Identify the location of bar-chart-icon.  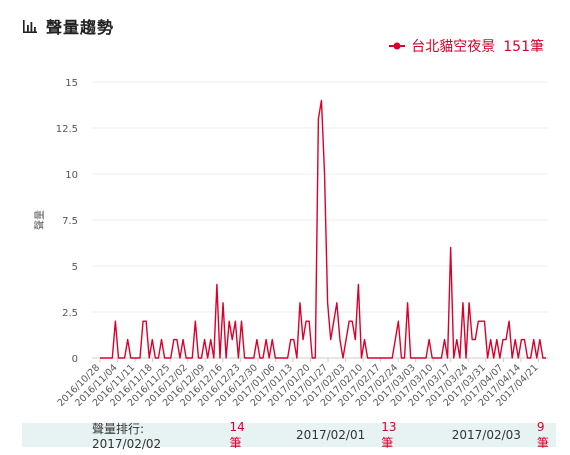
(30, 26).